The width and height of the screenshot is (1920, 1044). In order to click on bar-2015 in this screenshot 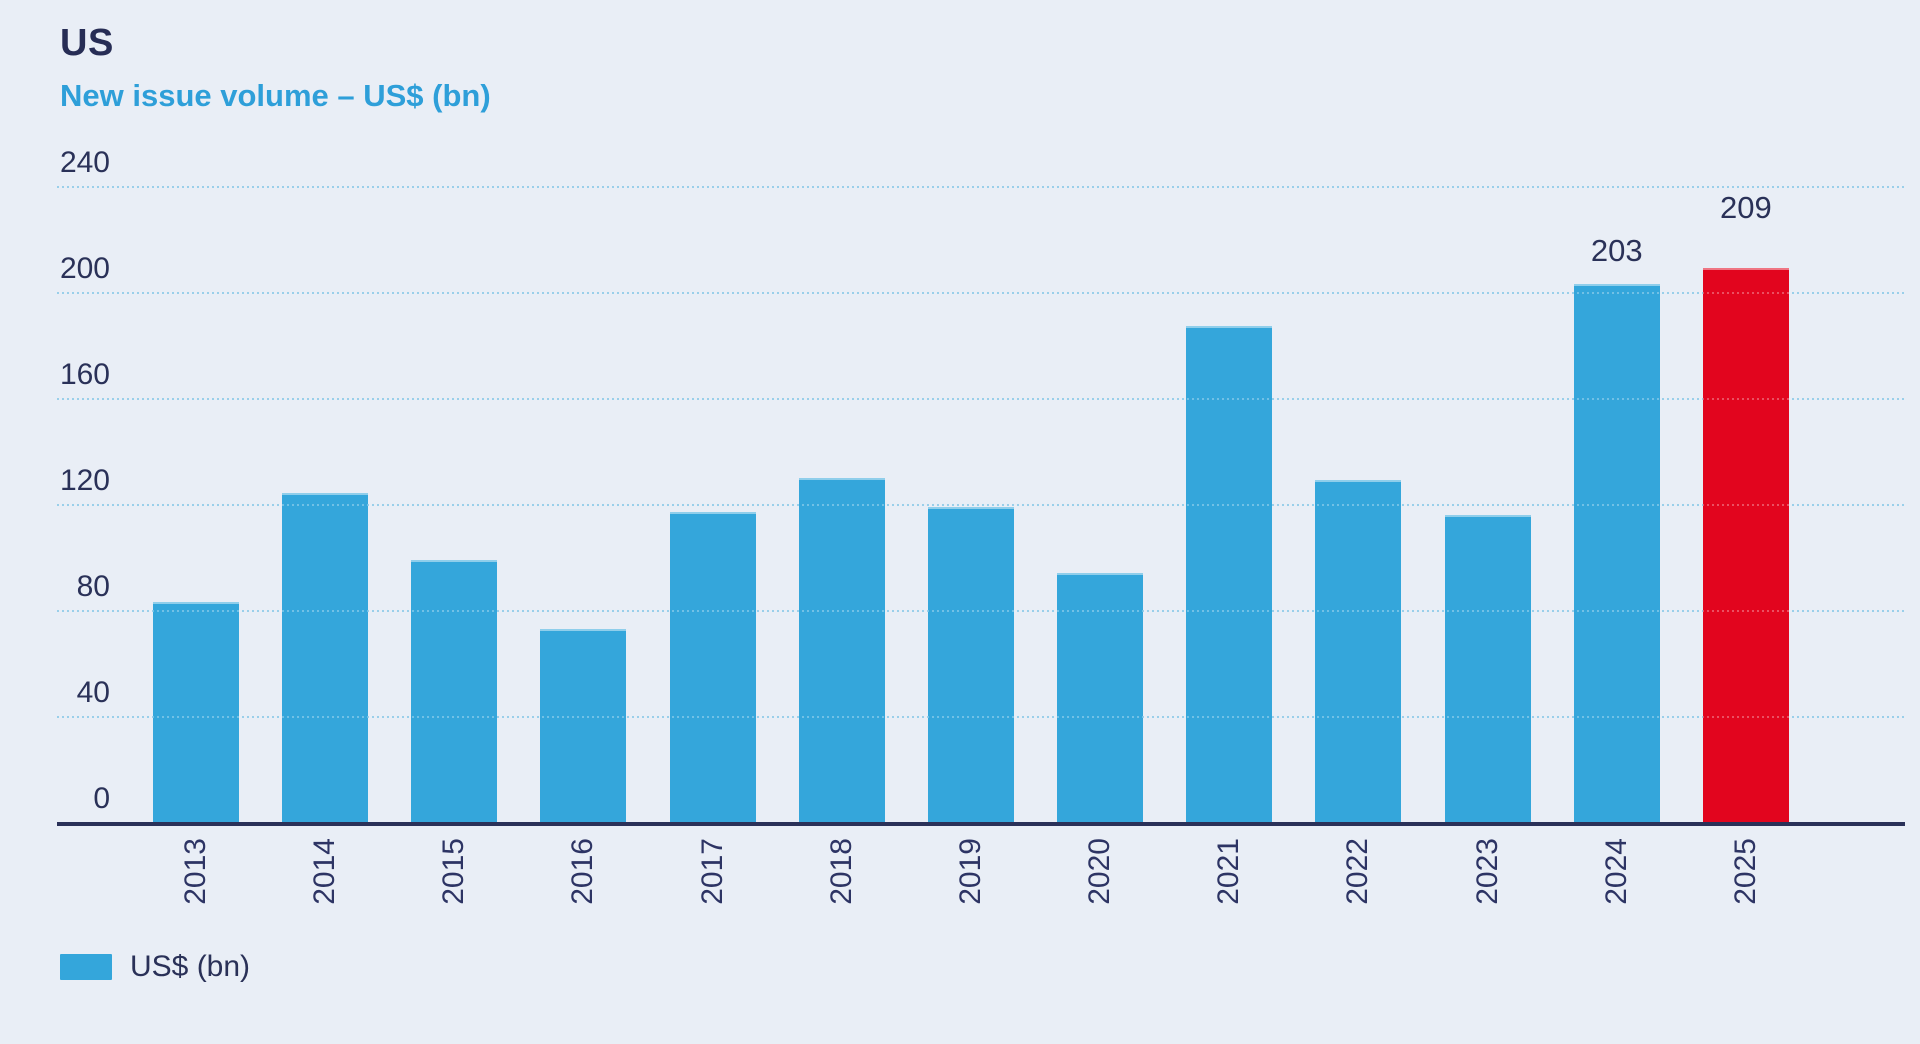, I will do `click(454, 690)`.